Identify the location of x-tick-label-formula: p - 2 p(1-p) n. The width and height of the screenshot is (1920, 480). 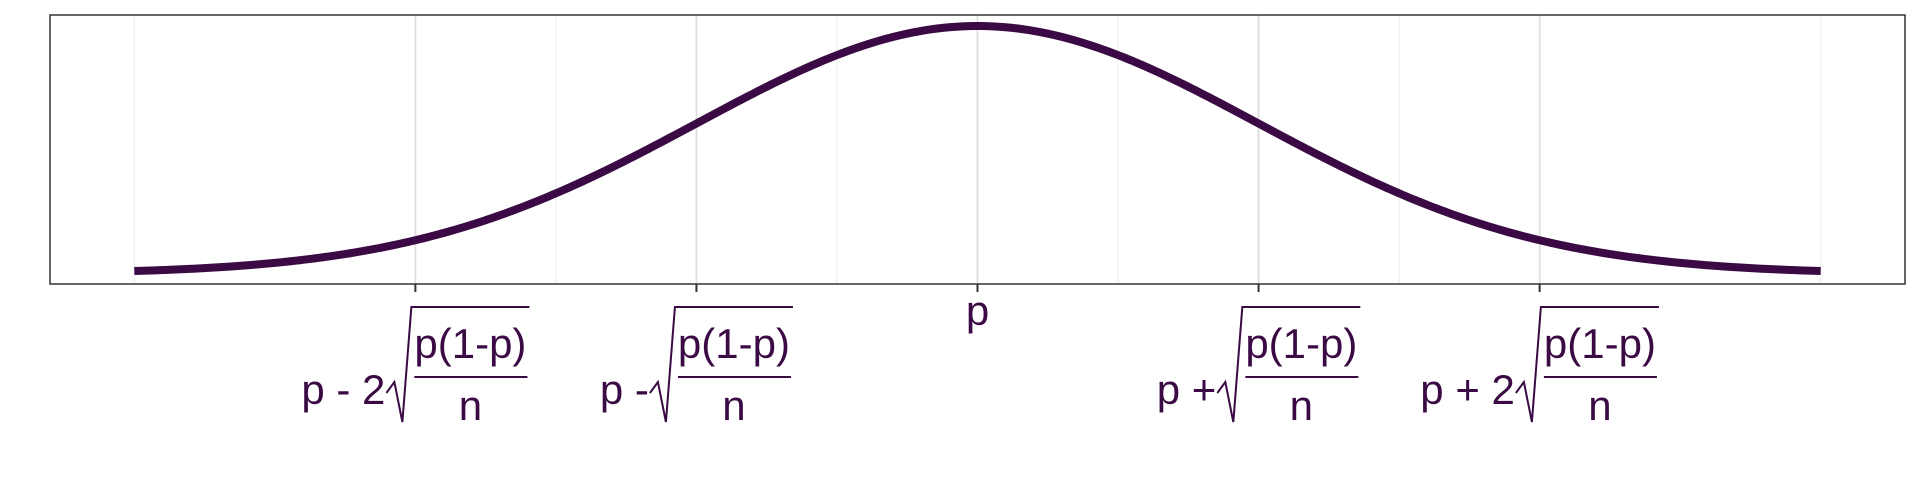
(415, 367).